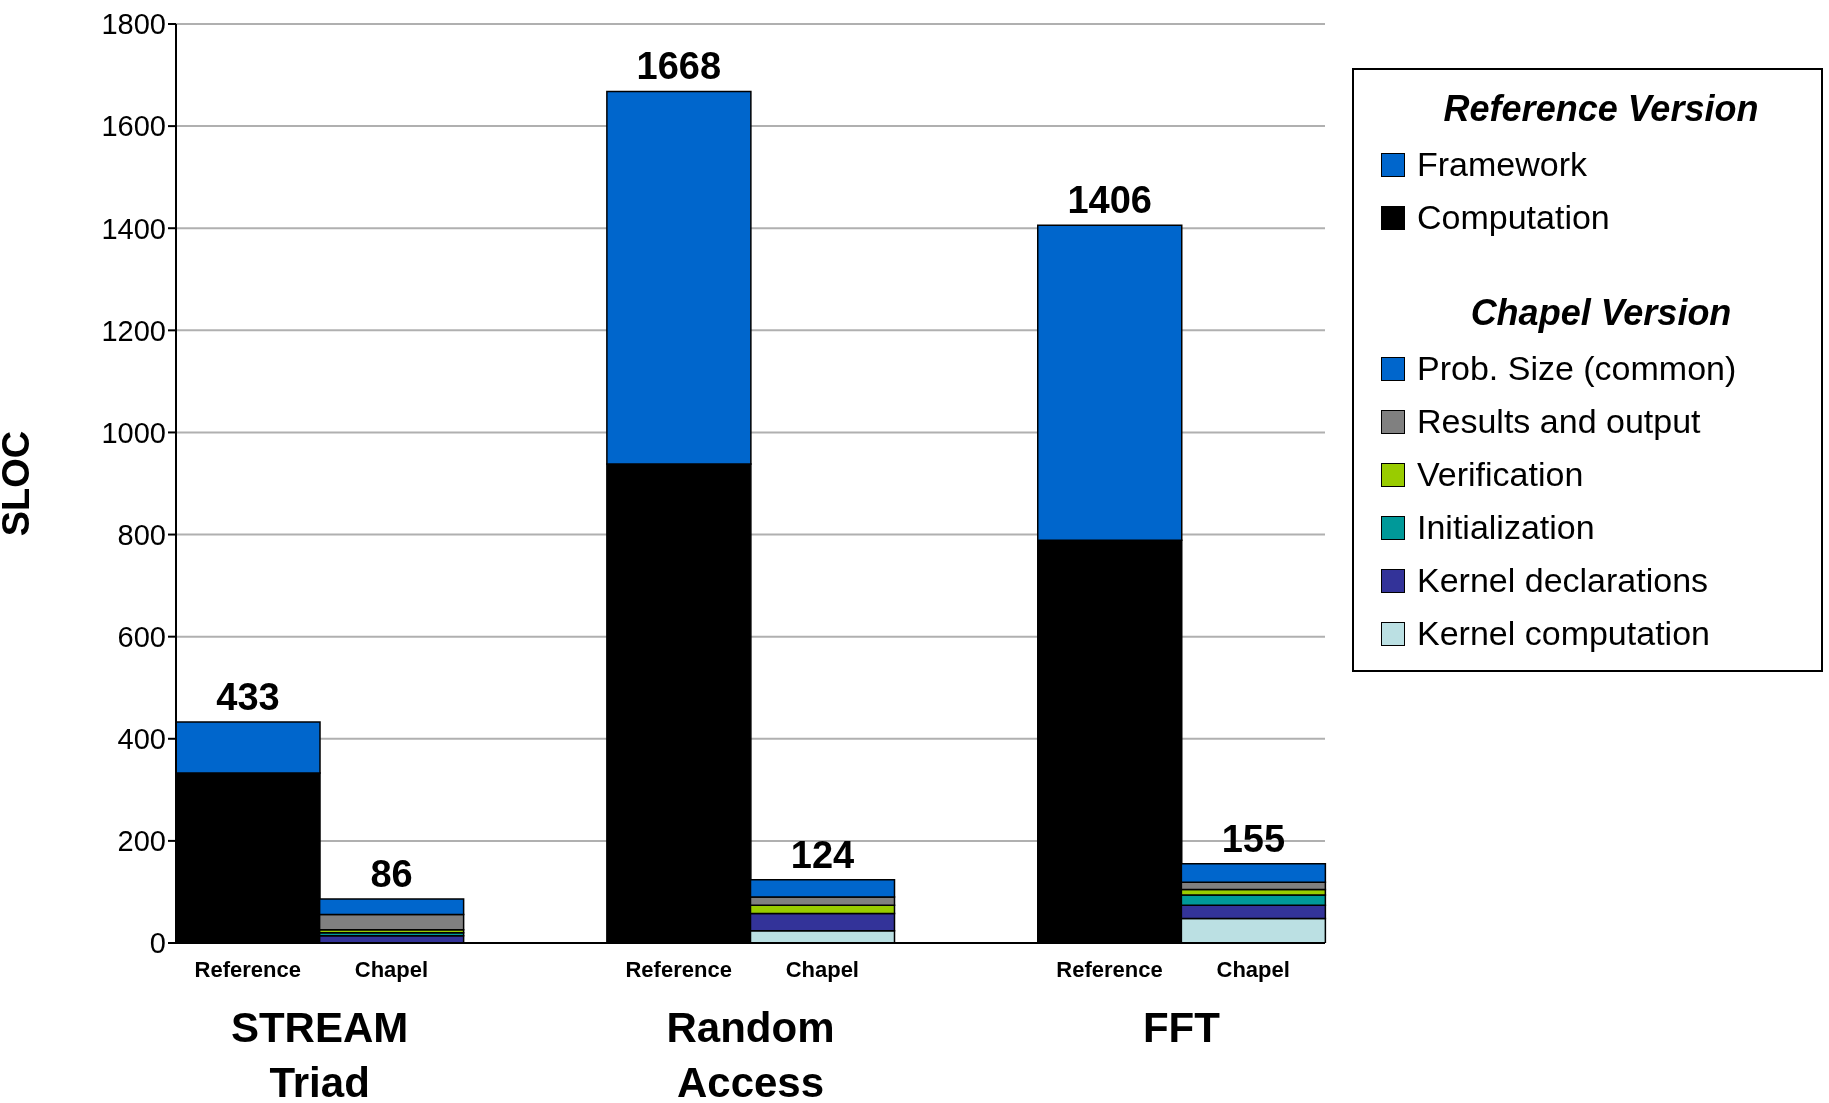 The width and height of the screenshot is (1829, 1103). I want to click on y-tick-label: 1200, so click(133, 330).